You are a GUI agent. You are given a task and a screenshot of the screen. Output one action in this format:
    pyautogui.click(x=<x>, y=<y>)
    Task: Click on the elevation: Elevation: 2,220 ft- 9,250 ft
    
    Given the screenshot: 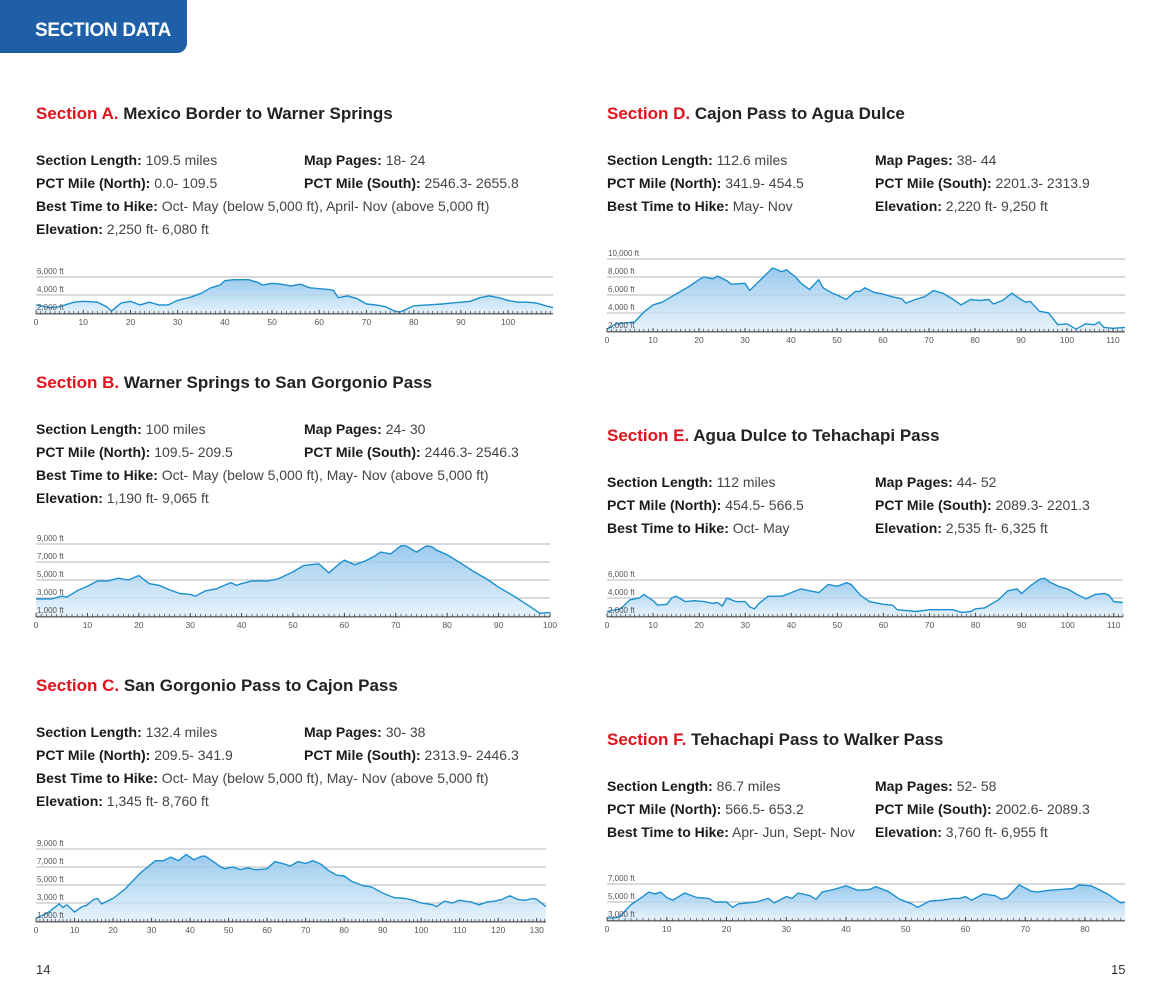 What is the action you would take?
    pyautogui.click(x=961, y=206)
    